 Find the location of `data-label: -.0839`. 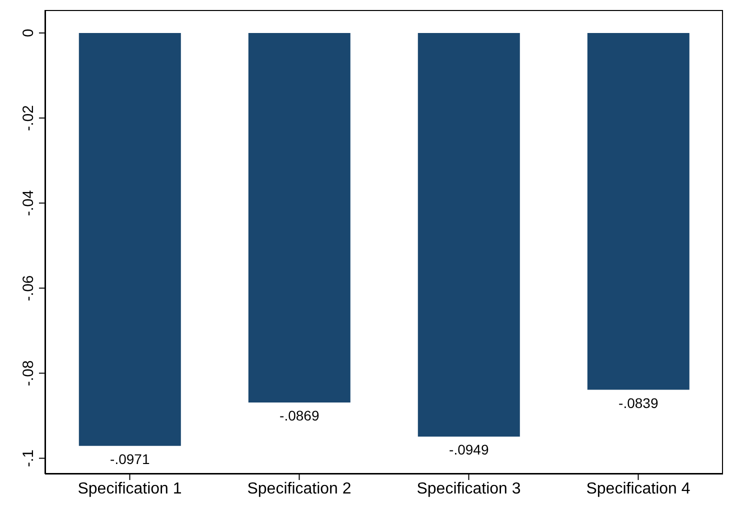

data-label: -.0839 is located at coordinates (638, 402).